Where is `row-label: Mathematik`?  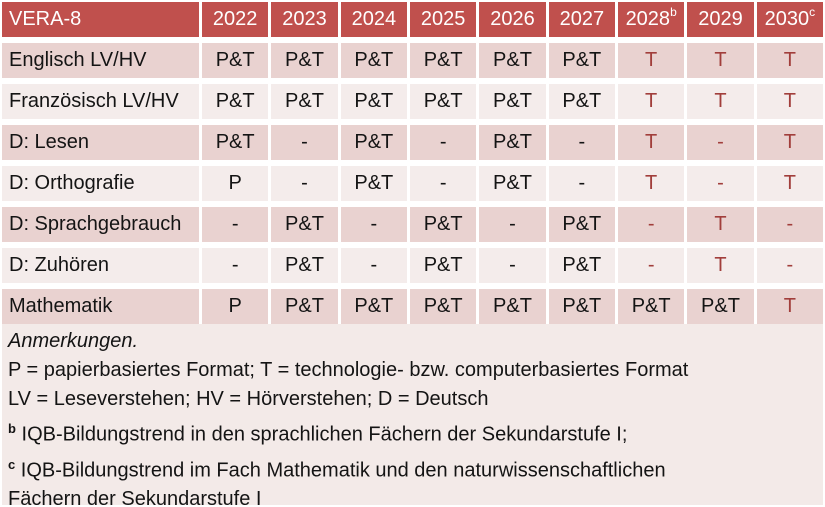
row-label: Mathematik is located at coordinates (100, 306).